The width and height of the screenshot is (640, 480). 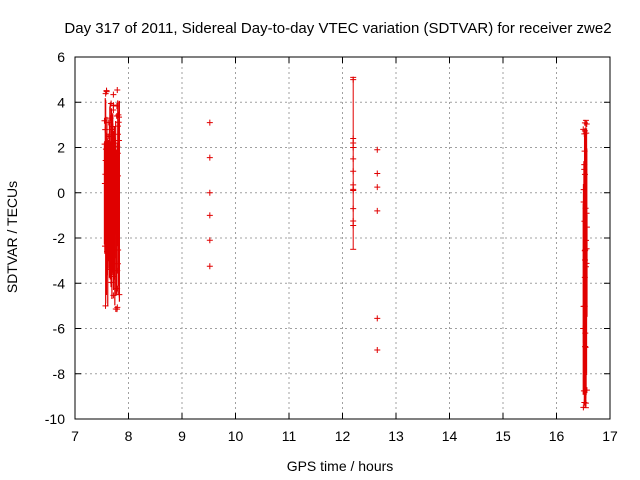 I want to click on x-tick-label: 13, so click(x=396, y=436).